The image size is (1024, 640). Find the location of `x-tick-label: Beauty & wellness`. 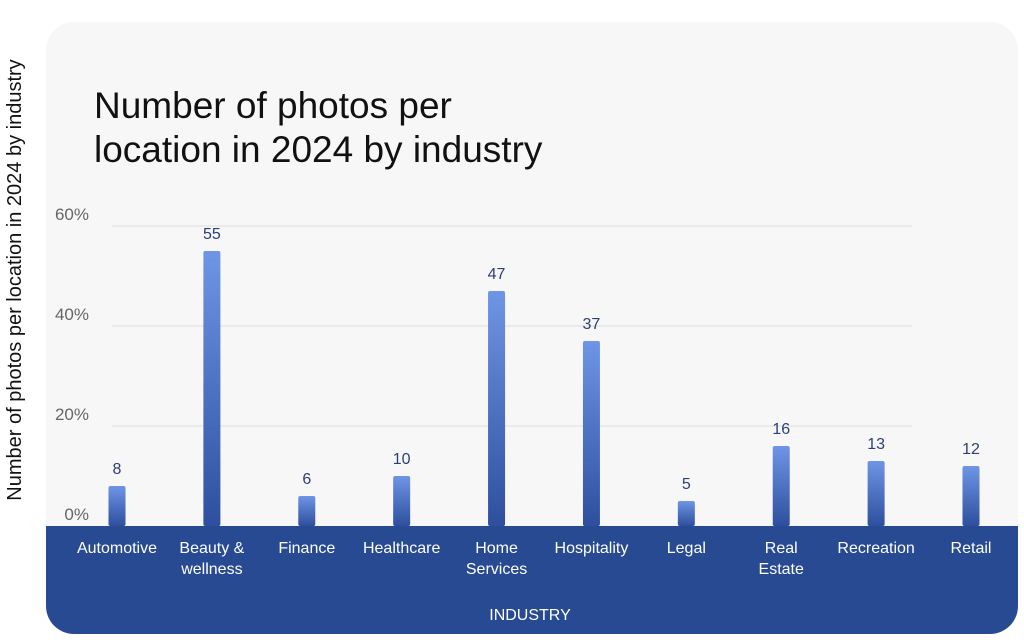

x-tick-label: Beauty & wellness is located at coordinates (211, 559).